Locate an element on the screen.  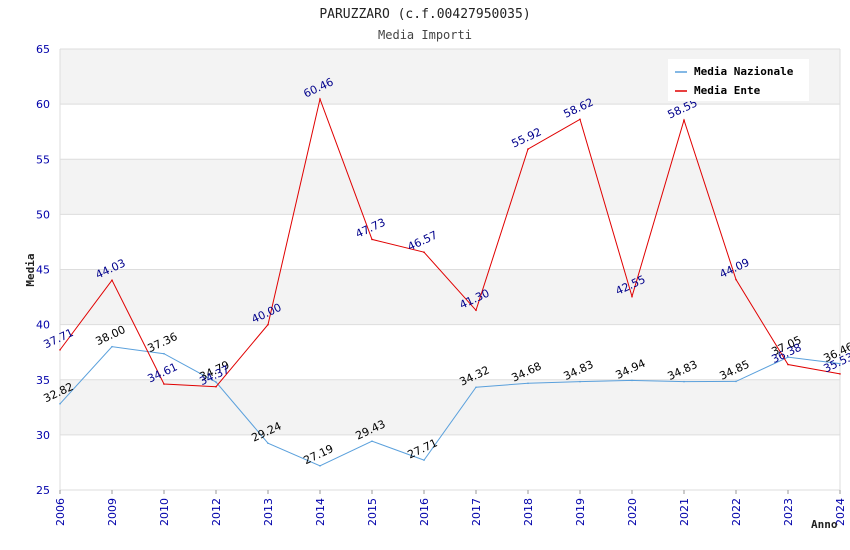
x-tick-label: 2022 is located at coordinates (736, 512).